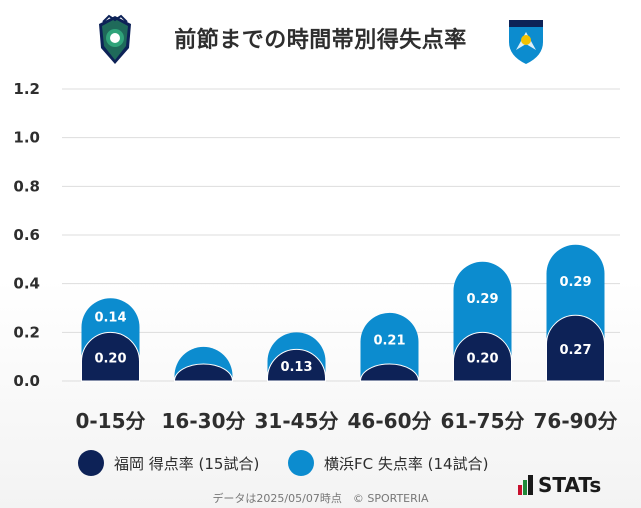  What do you see at coordinates (110, 317) in the screenshot?
I see `data-label-yokohama: 0.14` at bounding box center [110, 317].